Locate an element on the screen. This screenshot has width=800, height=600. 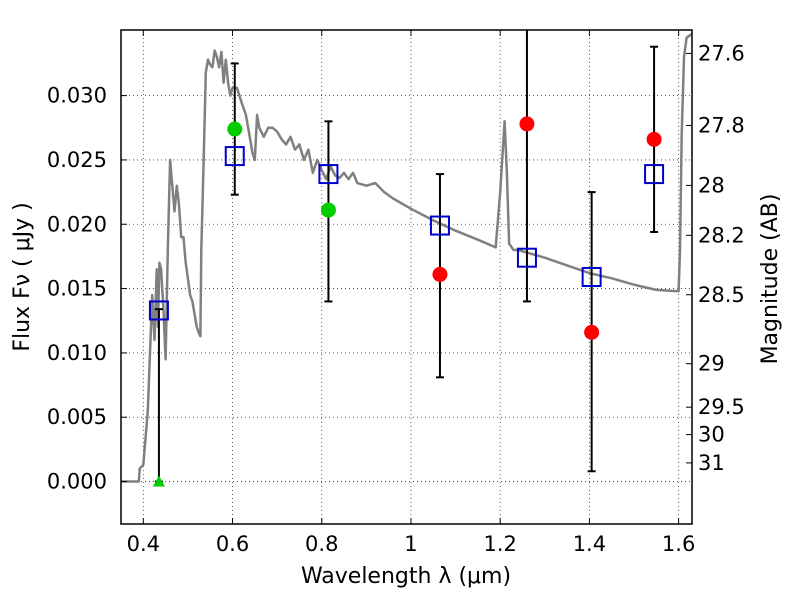
y2-tick-label: 28 is located at coordinates (711, 185).